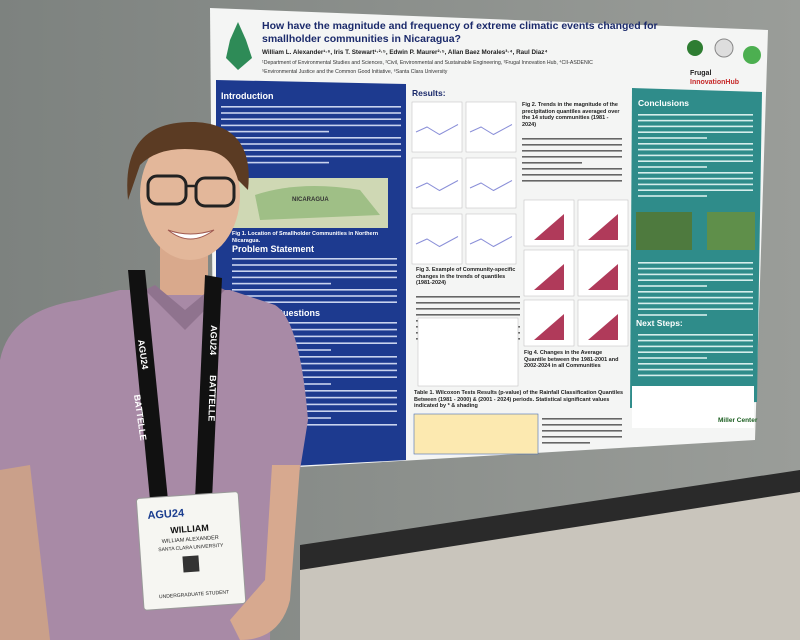  What do you see at coordinates (265, 552) in the screenshot?
I see `arm` at bounding box center [265, 552].